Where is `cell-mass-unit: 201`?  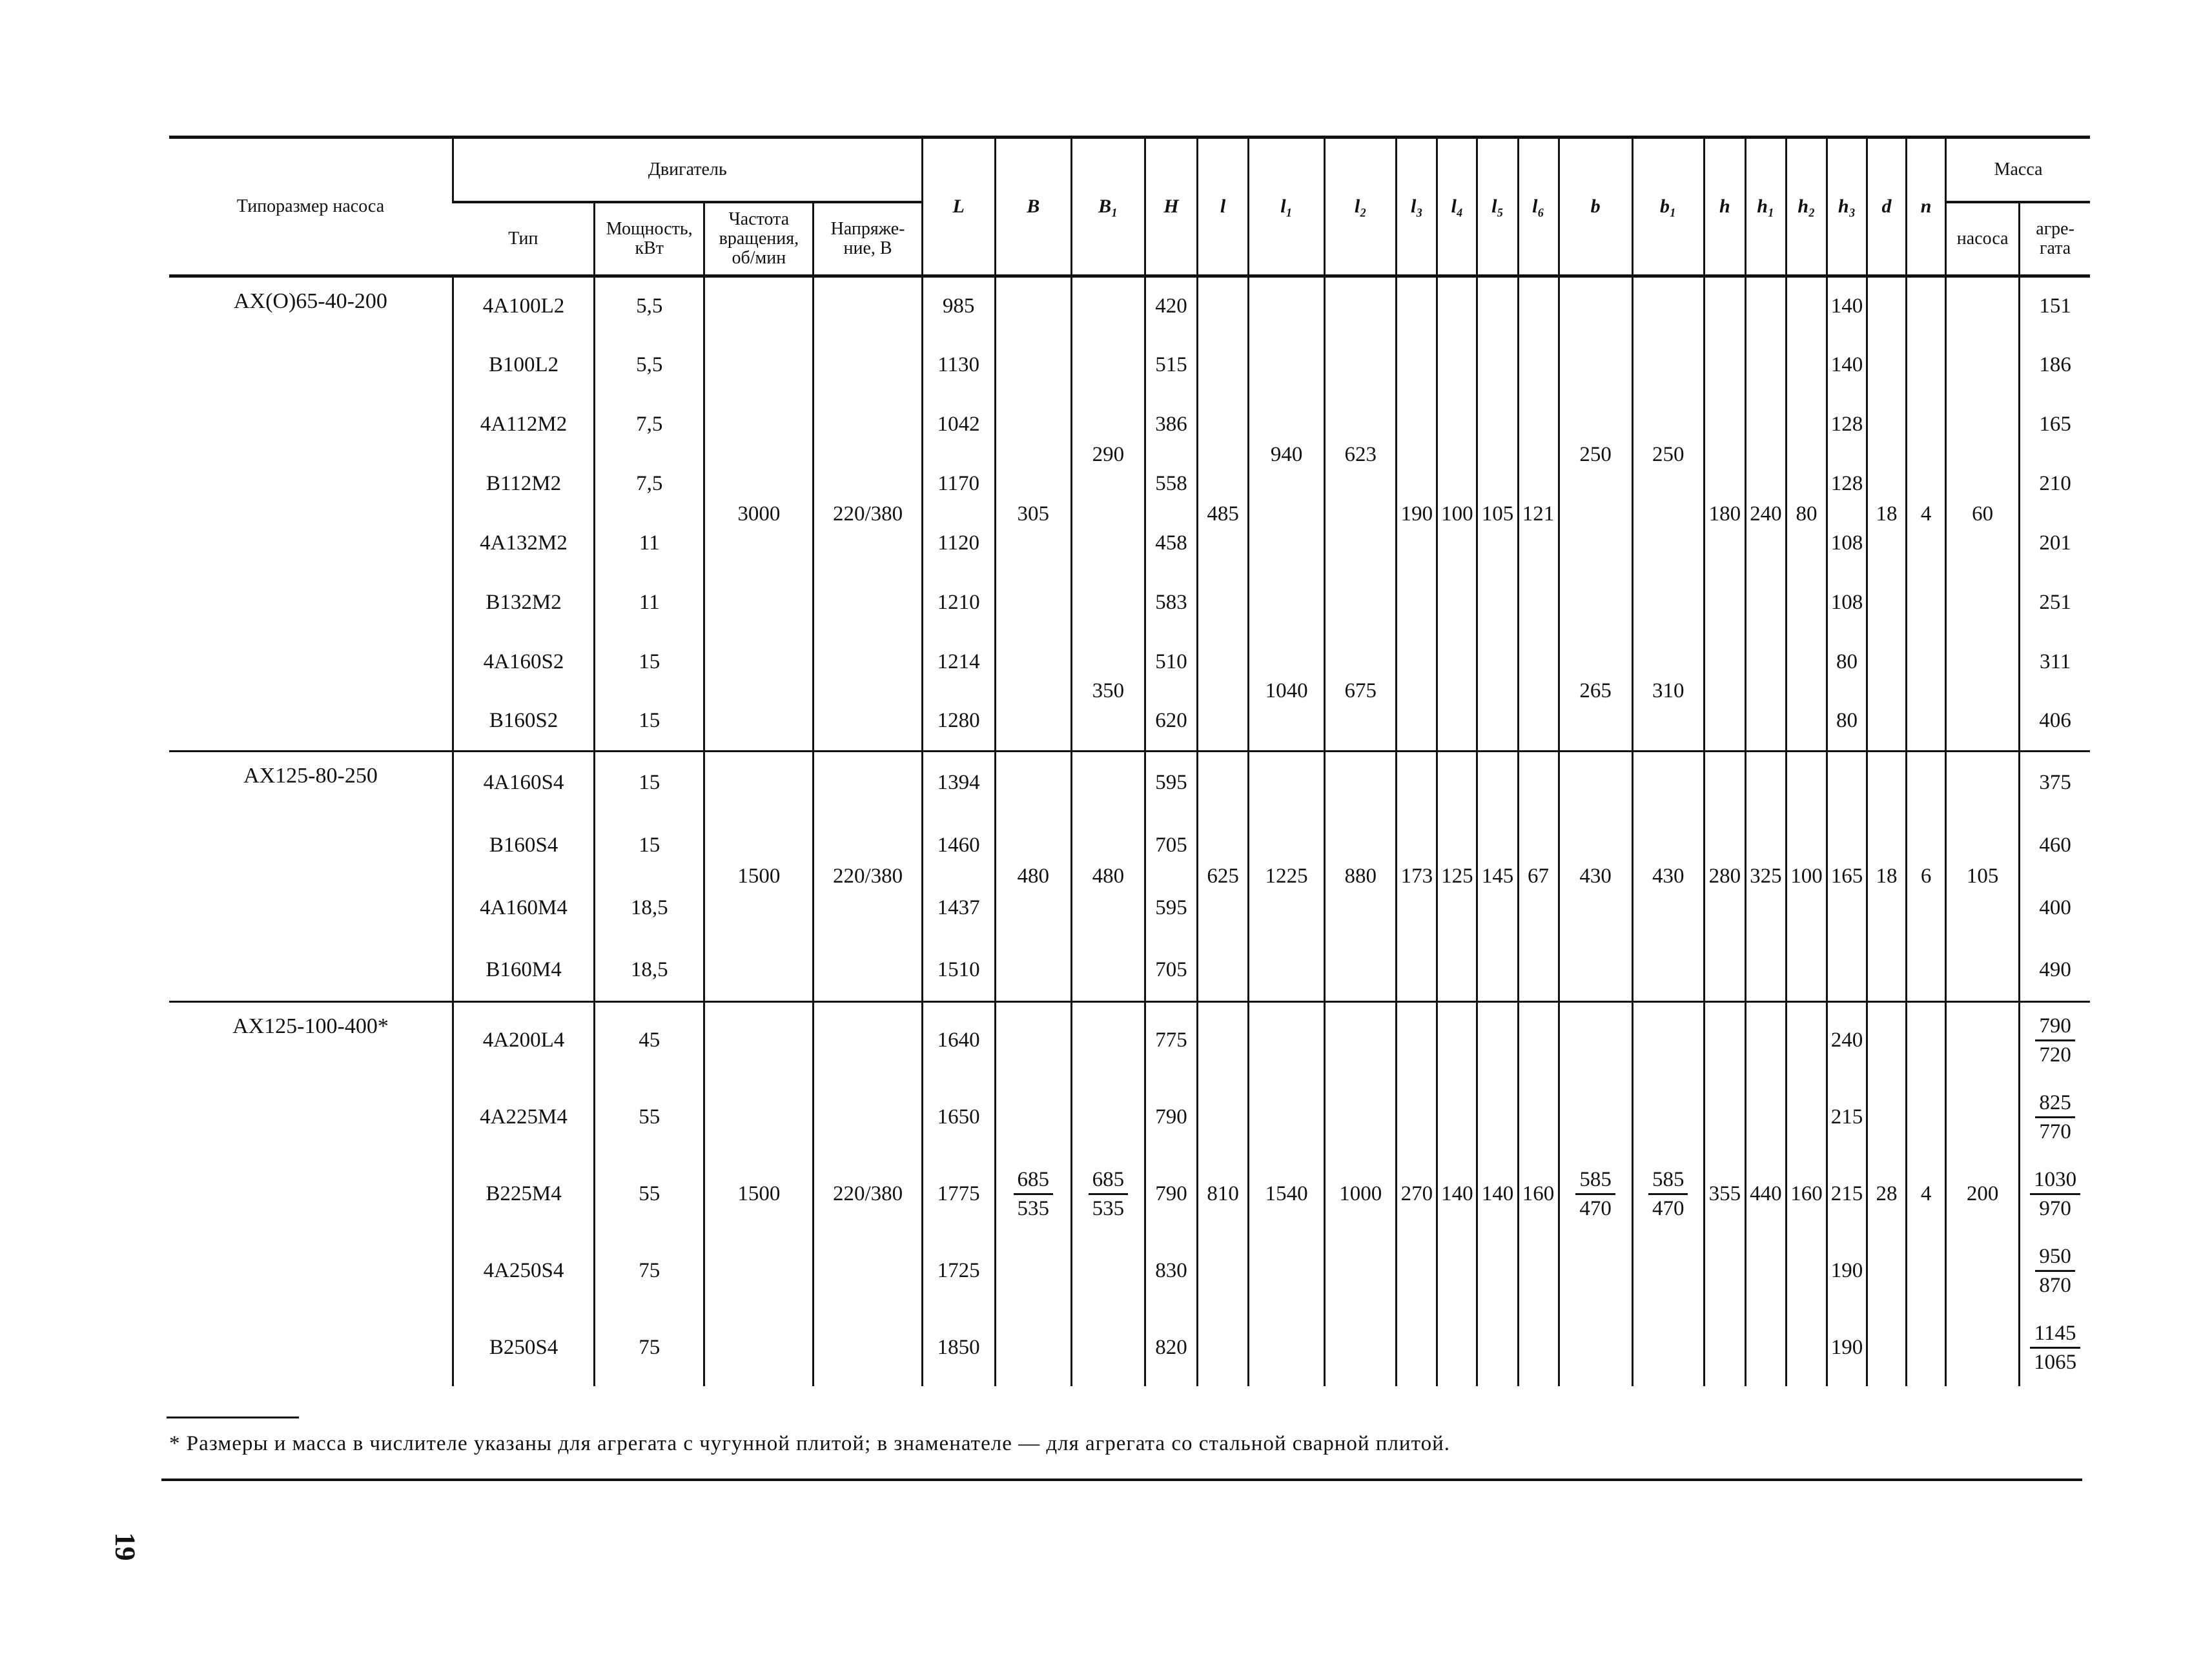
cell-mass-unit: 201 is located at coordinates (2054, 543).